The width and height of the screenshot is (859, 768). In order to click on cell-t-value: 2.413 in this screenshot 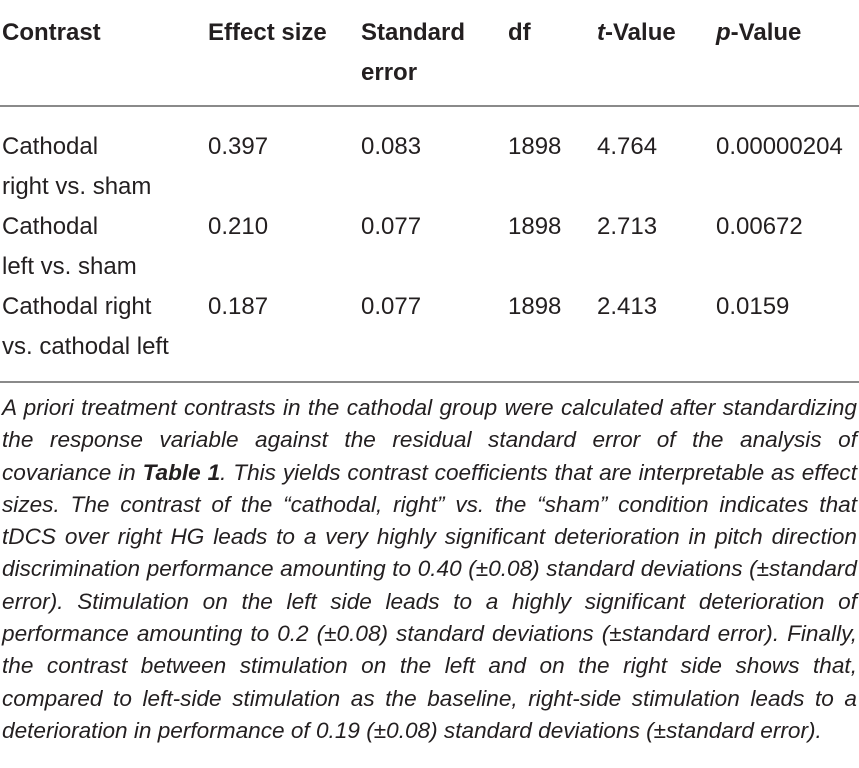, I will do `click(627, 306)`.